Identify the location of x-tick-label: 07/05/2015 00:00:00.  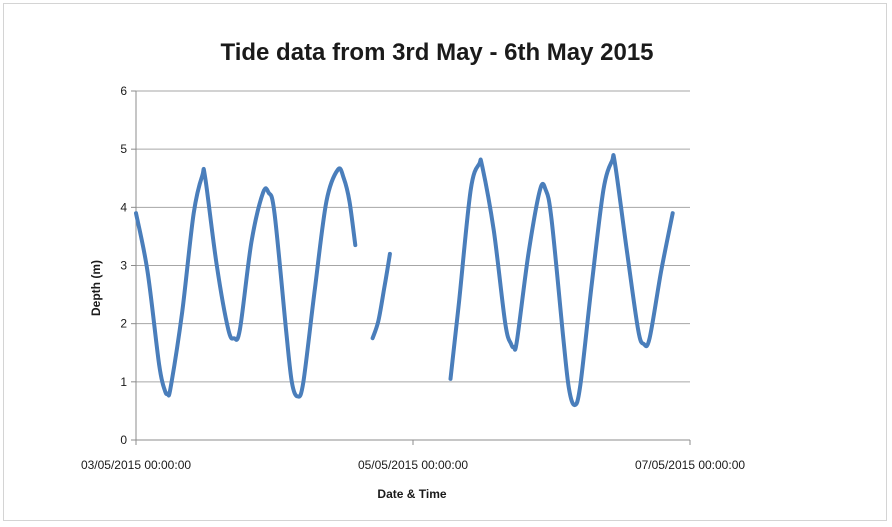
(690, 465).